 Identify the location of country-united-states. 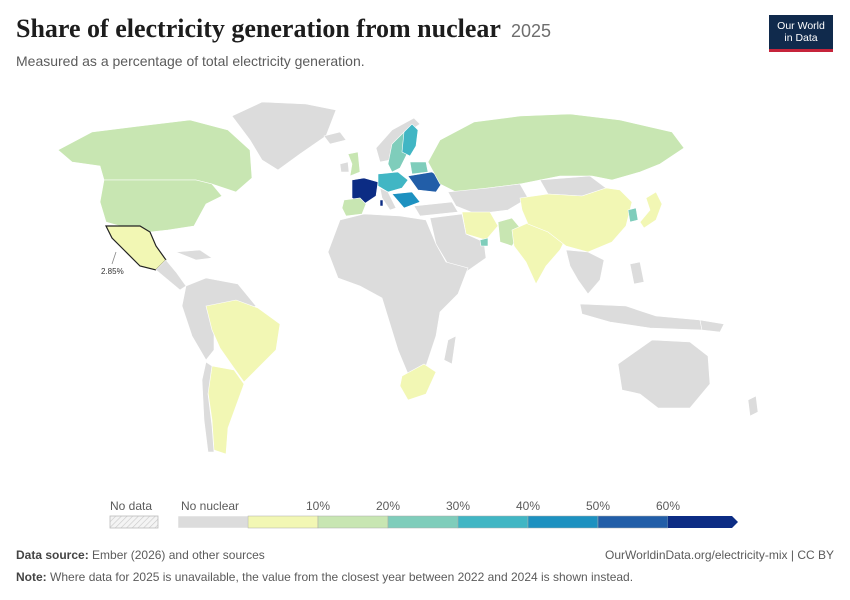
(161, 206).